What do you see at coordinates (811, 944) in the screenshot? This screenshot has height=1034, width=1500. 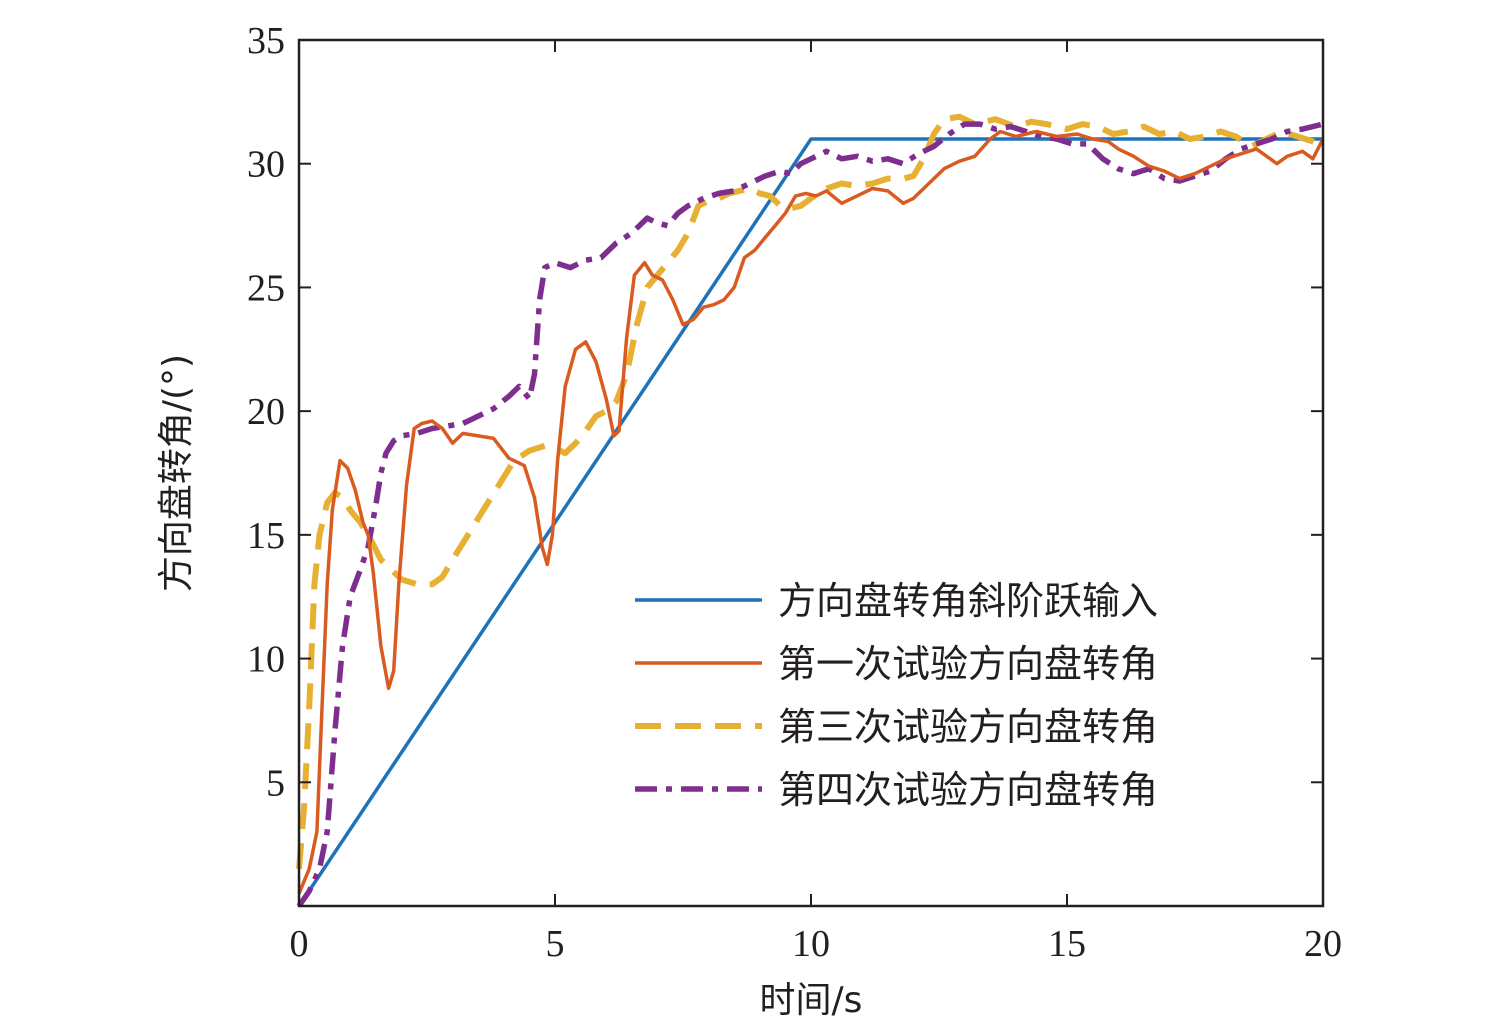 I see `x-tick-label: 10` at bounding box center [811, 944].